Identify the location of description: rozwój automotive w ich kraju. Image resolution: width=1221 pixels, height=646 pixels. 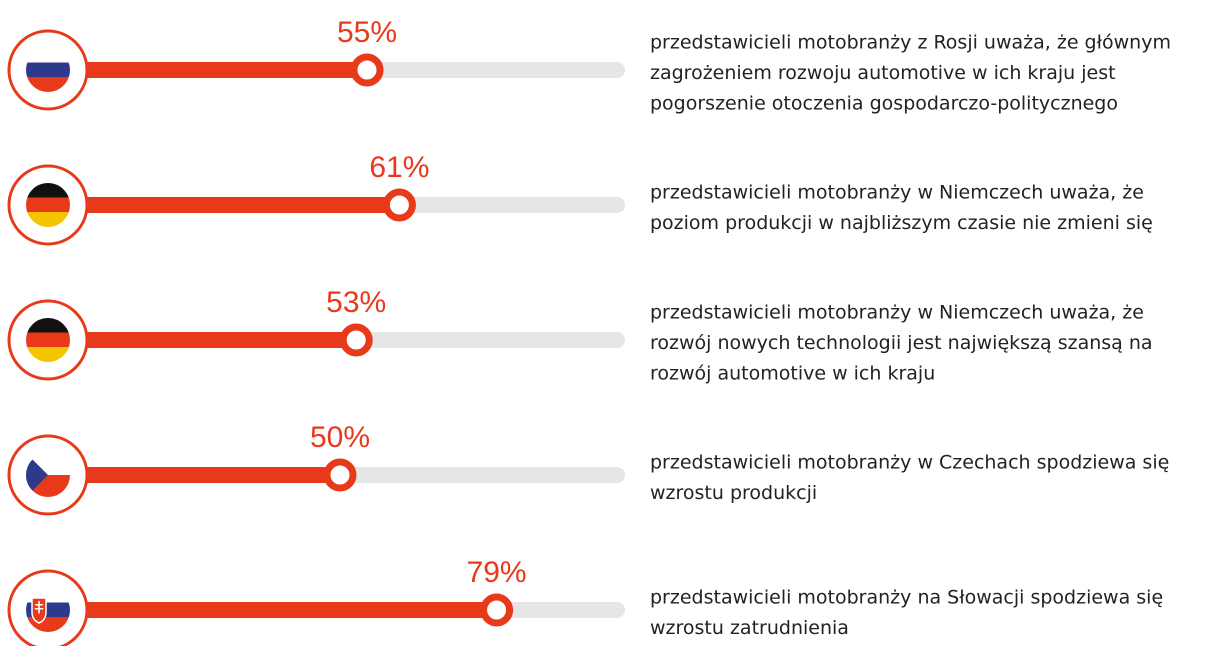
(792, 374).